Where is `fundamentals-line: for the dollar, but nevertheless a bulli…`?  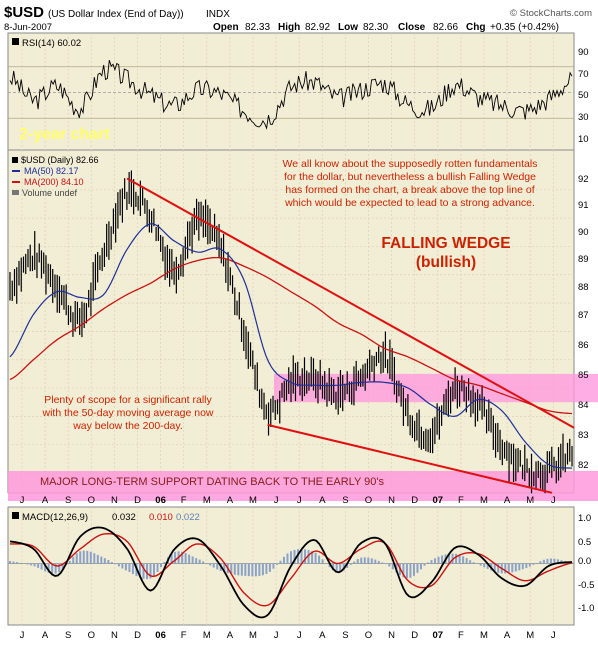 fundamentals-line: for the dollar, but nevertheless a bulli… is located at coordinates (410, 177).